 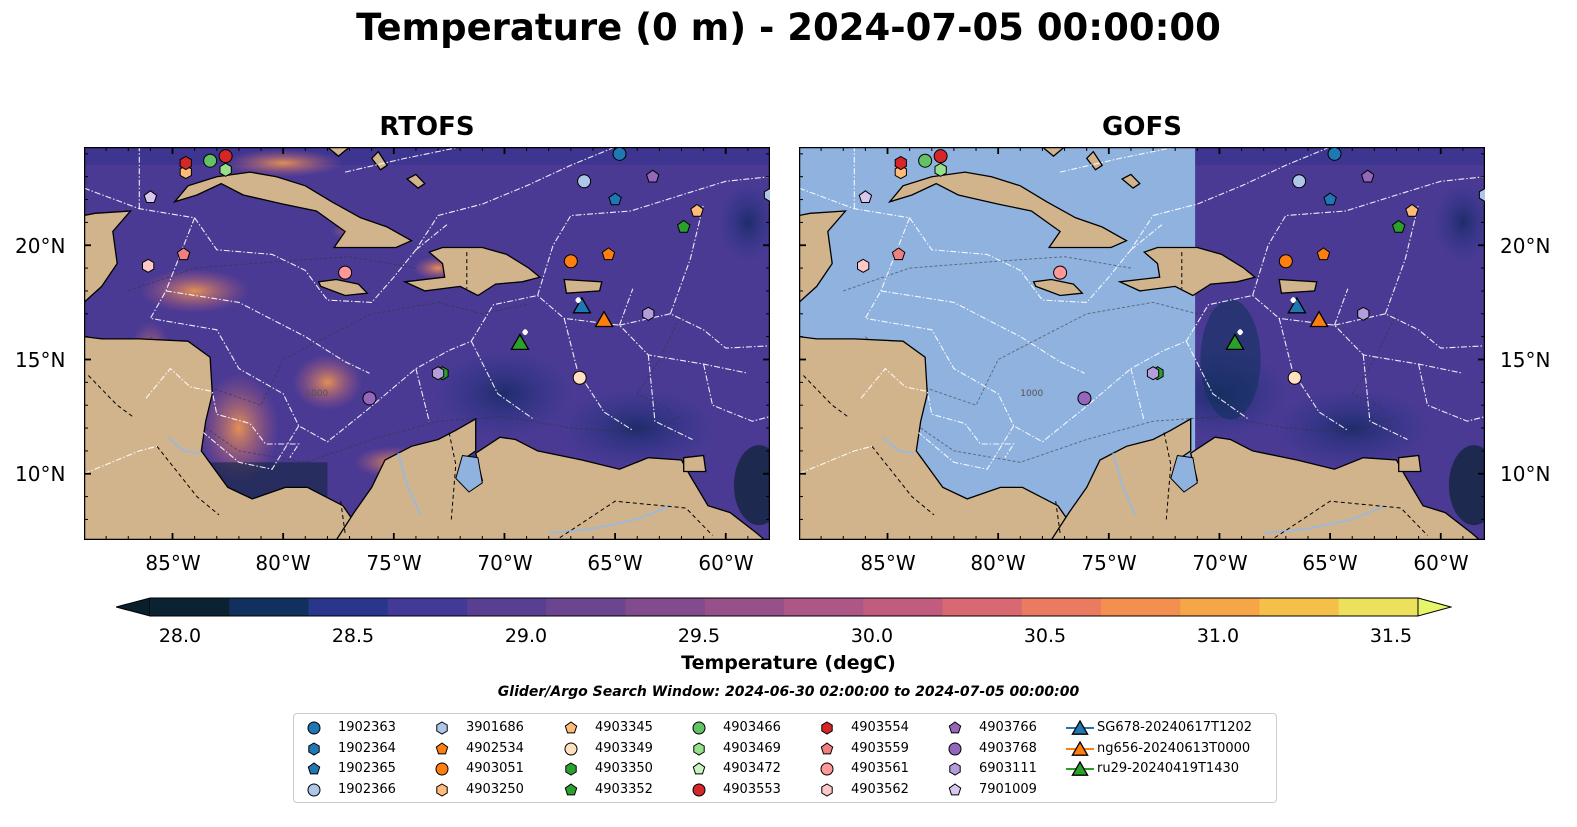 What do you see at coordinates (752, 748) in the screenshot?
I see `legend-label: 4903469` at bounding box center [752, 748].